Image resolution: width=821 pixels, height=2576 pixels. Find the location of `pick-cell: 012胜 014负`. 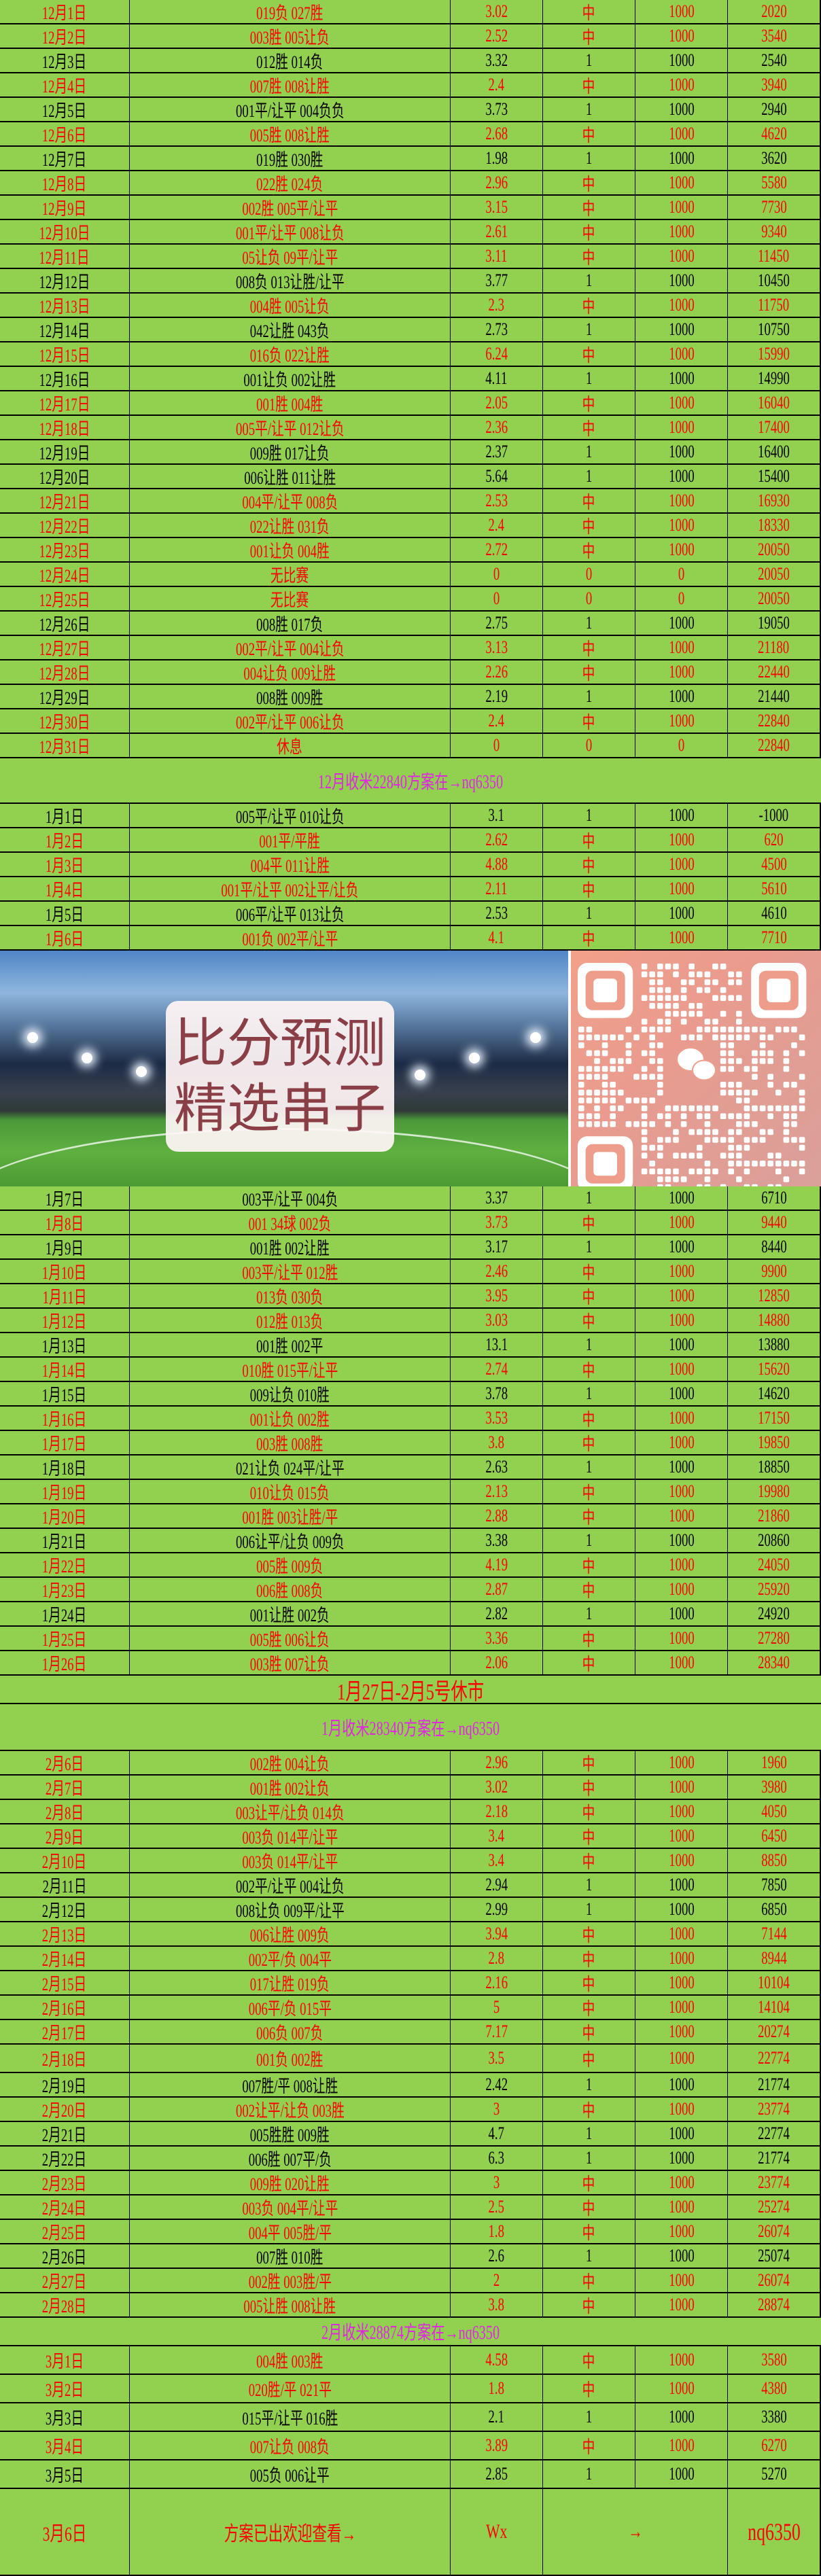

pick-cell: 012胜 014负 is located at coordinates (290, 60).